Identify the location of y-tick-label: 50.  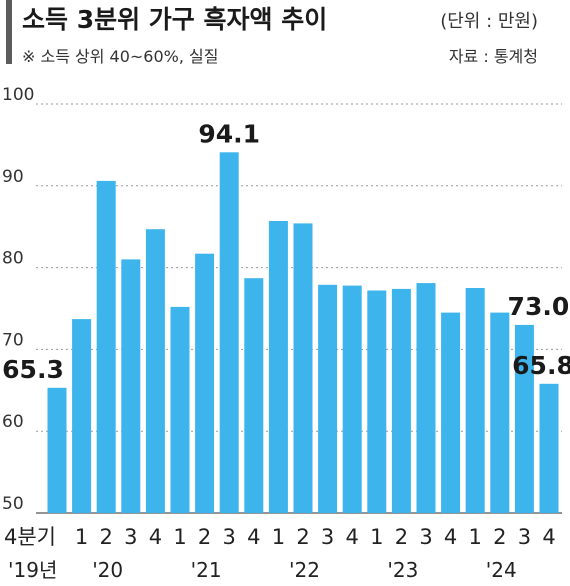
(13, 504).